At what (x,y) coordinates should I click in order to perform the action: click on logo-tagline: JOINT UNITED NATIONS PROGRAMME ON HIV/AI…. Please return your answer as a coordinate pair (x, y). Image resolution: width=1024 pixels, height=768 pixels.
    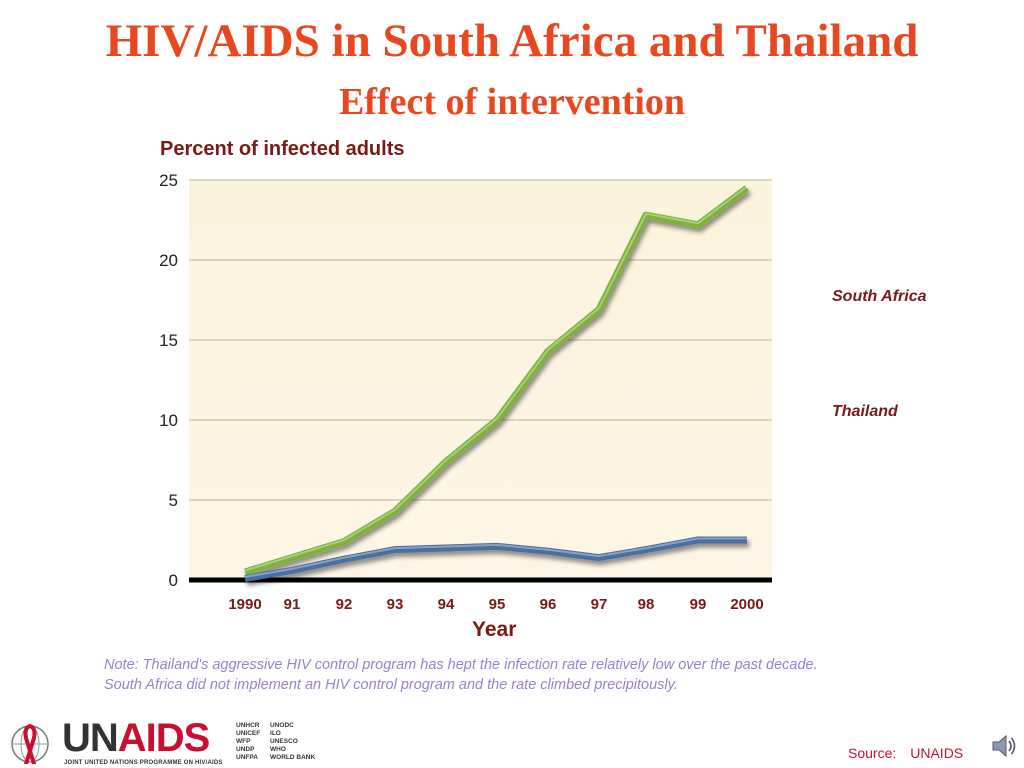
    Looking at the image, I should click on (143, 763).